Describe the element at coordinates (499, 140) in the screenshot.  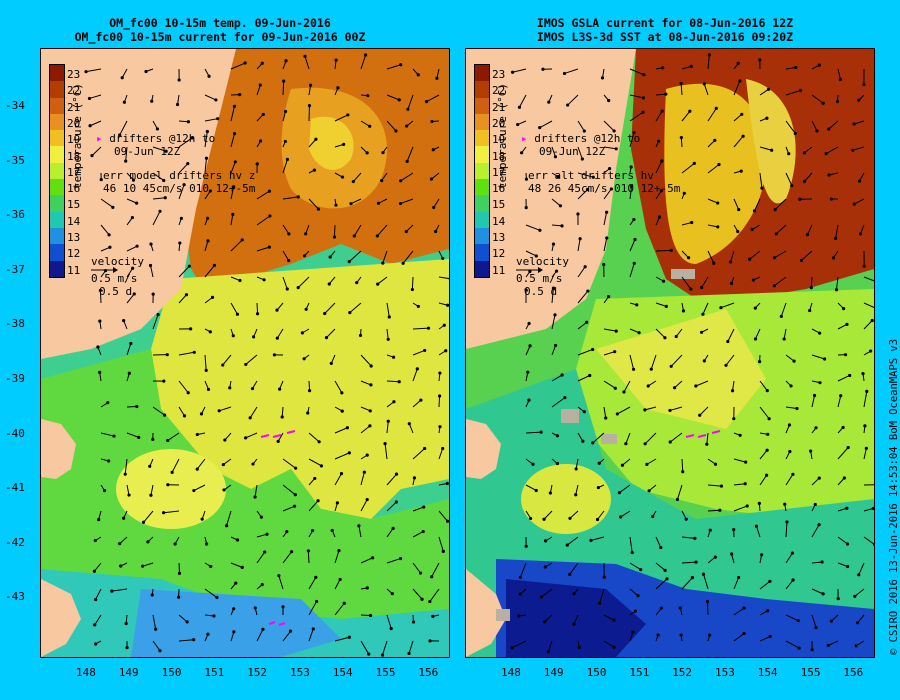
I see `colorbar-tick-label: 19` at that location.